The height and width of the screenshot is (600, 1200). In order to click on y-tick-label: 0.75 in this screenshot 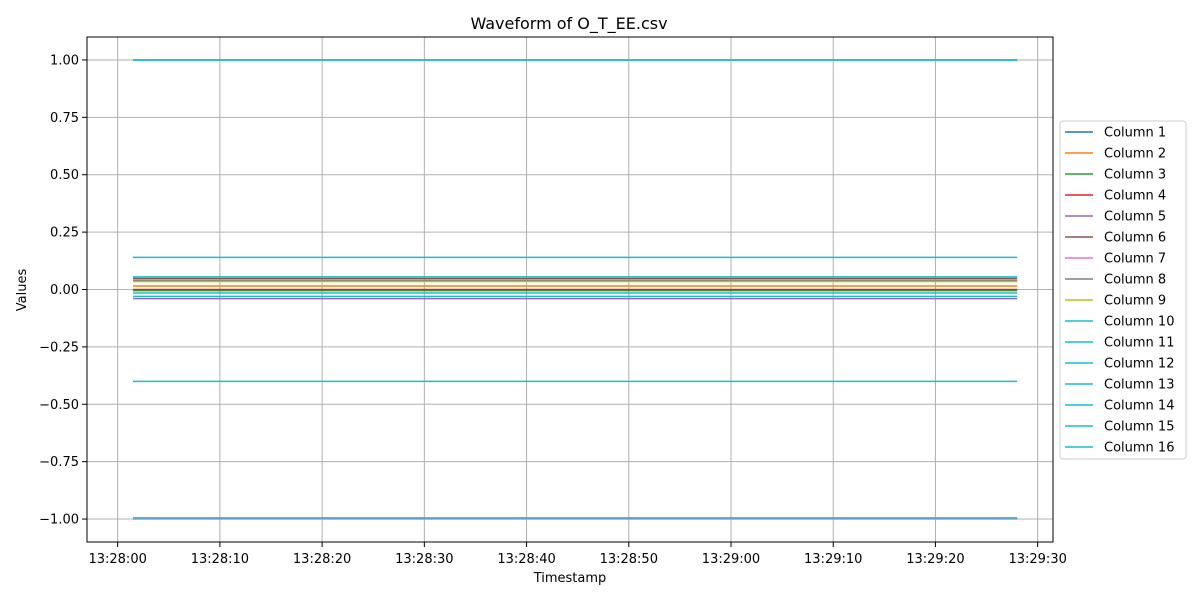, I will do `click(64, 118)`.